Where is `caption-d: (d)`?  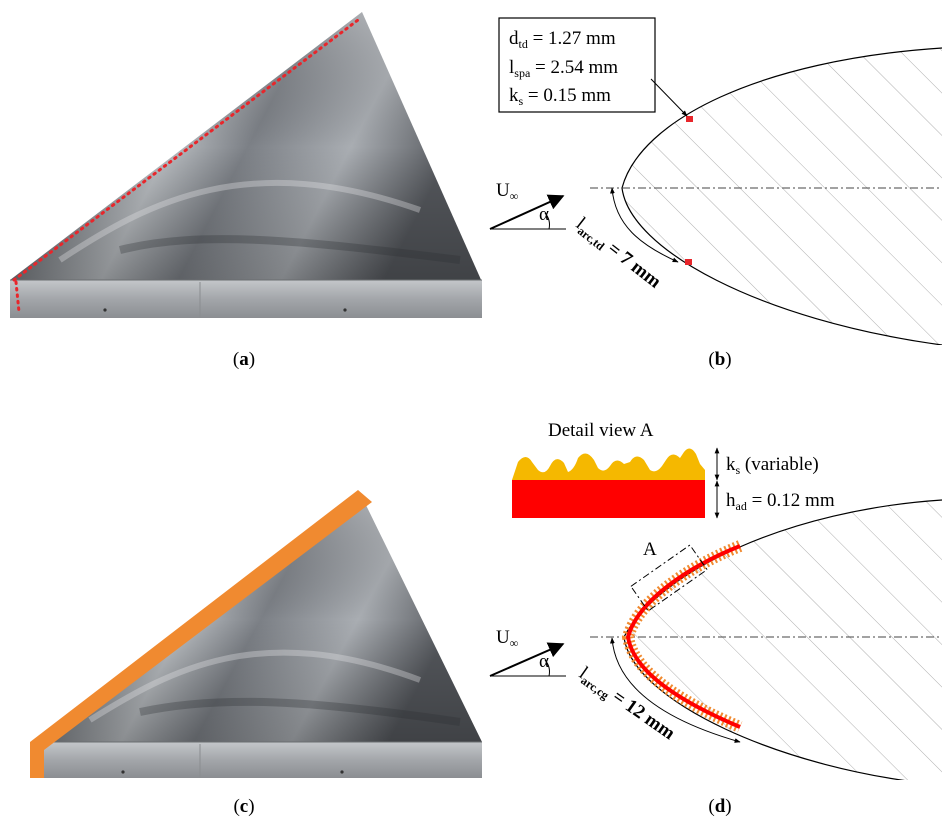
caption-d: (d) is located at coordinates (719, 806).